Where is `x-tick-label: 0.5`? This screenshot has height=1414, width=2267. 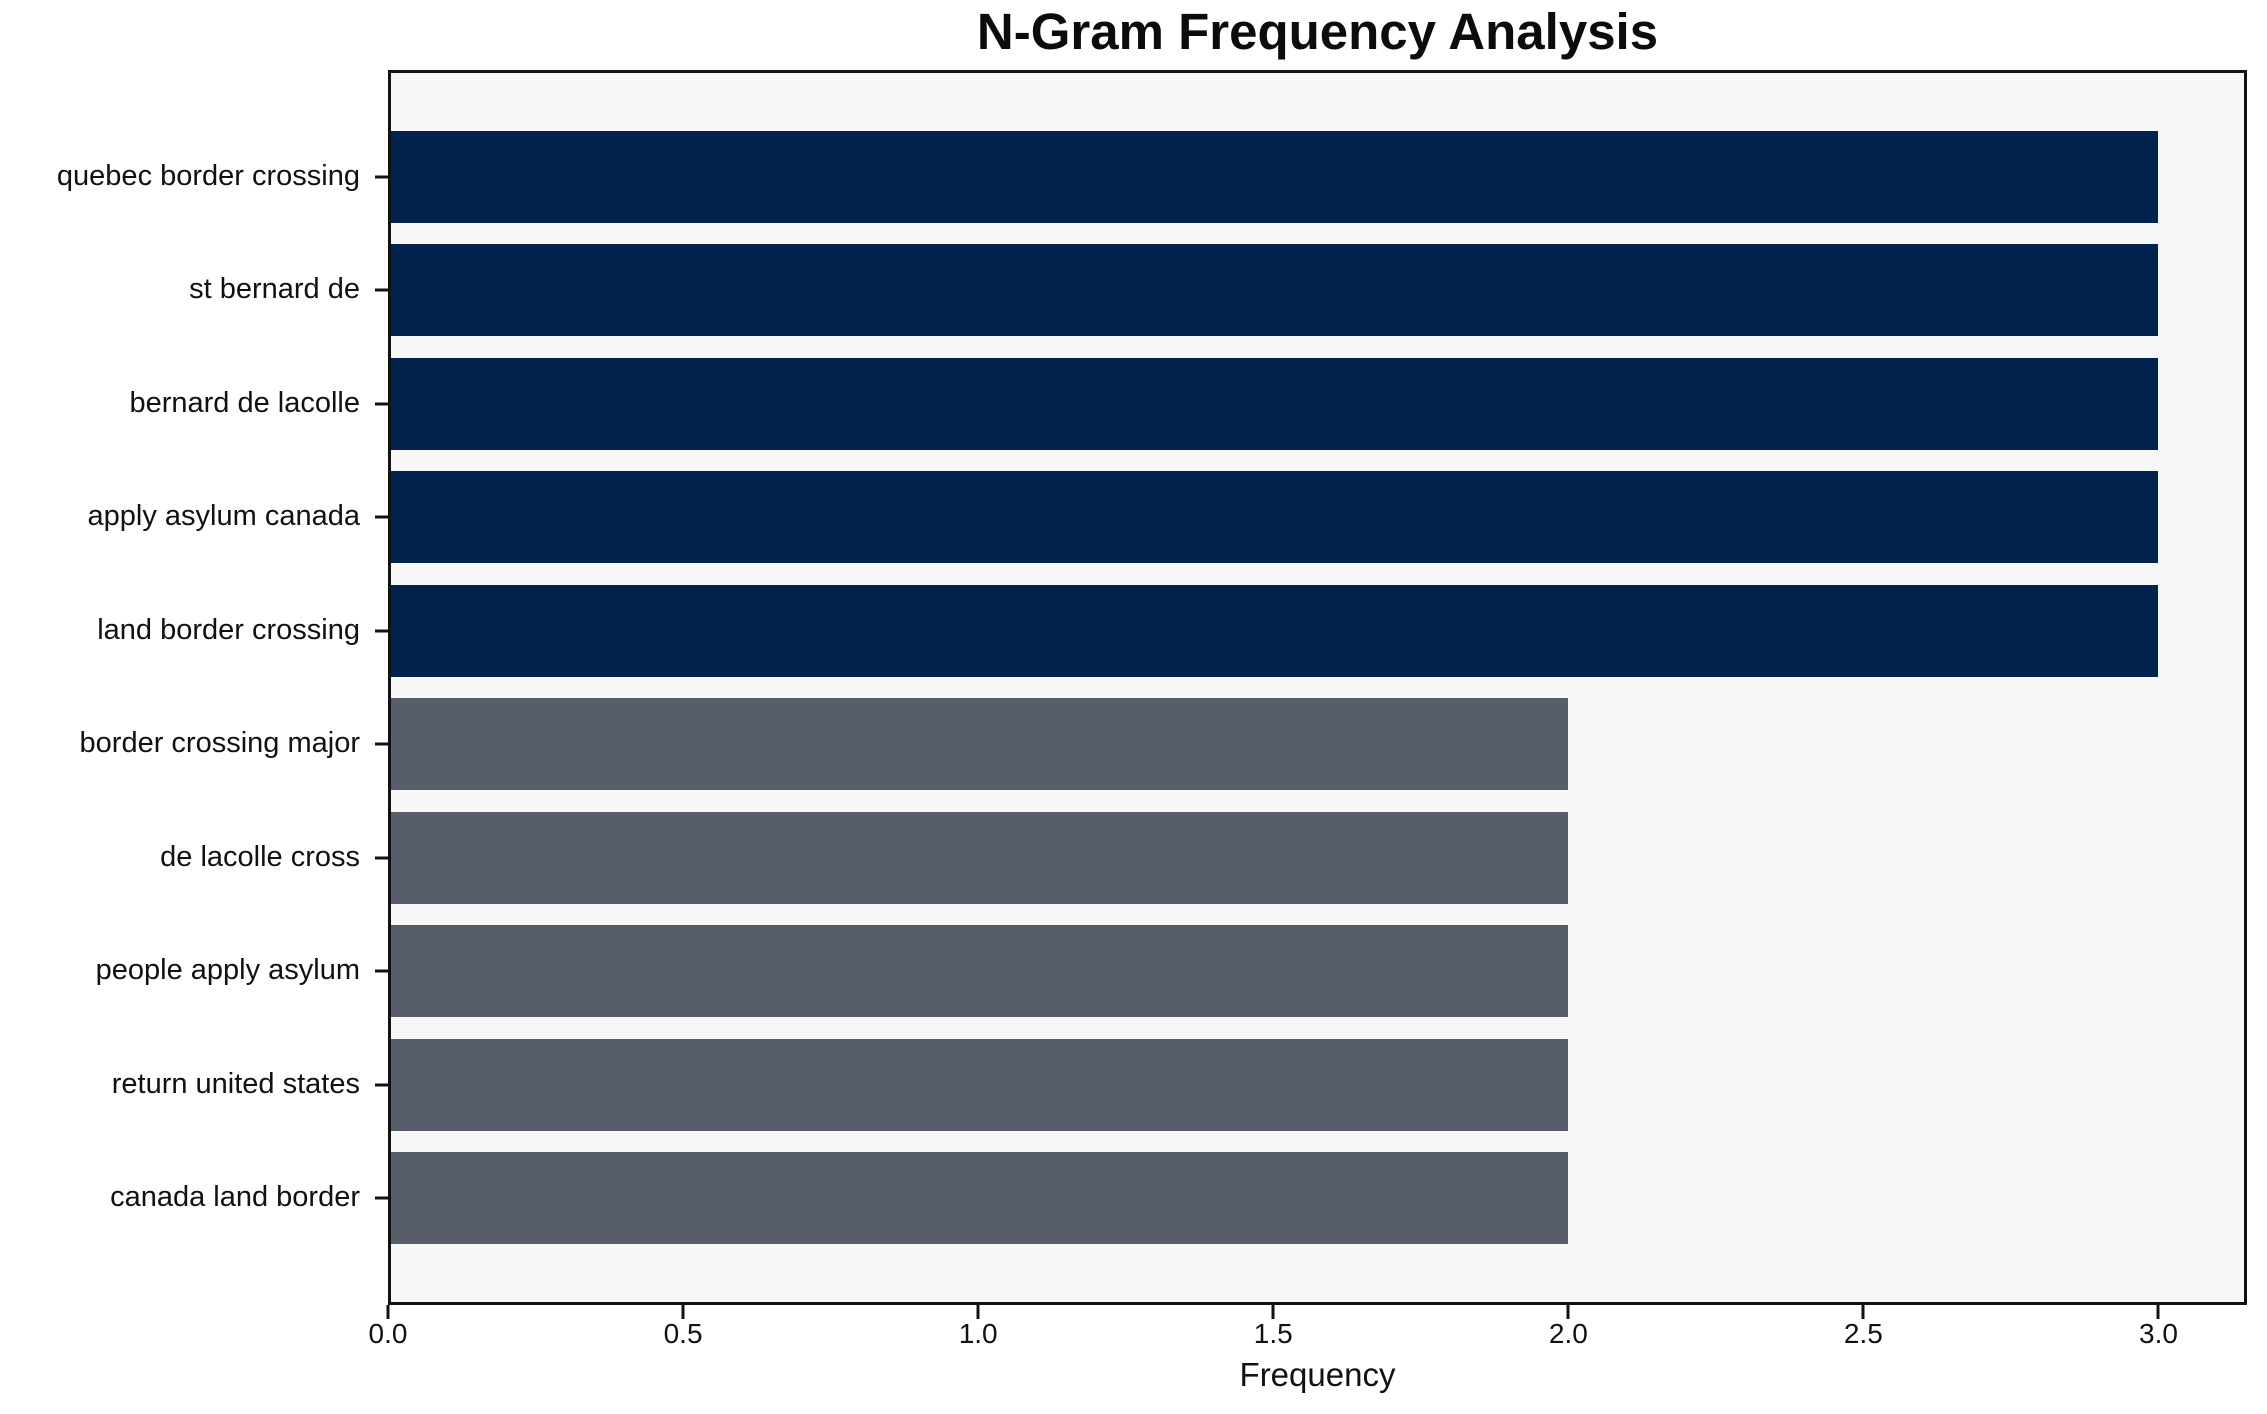 x-tick-label: 0.5 is located at coordinates (683, 1333).